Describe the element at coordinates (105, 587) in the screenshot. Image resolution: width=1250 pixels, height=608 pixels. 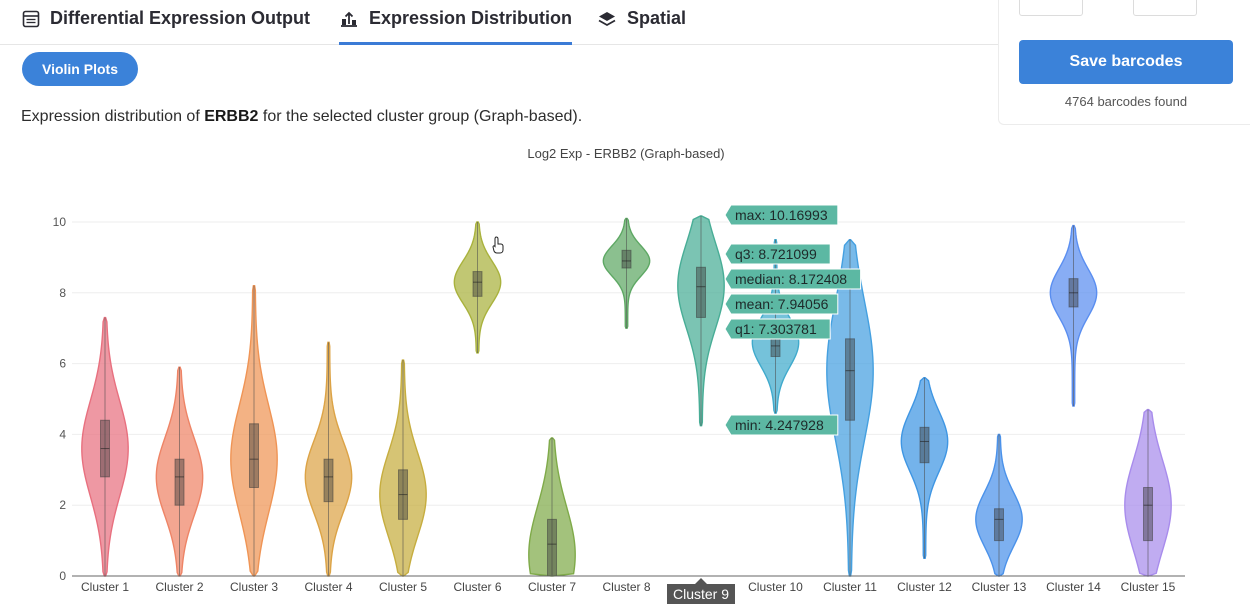
I see `x-tick-label: Cluster 1` at that location.